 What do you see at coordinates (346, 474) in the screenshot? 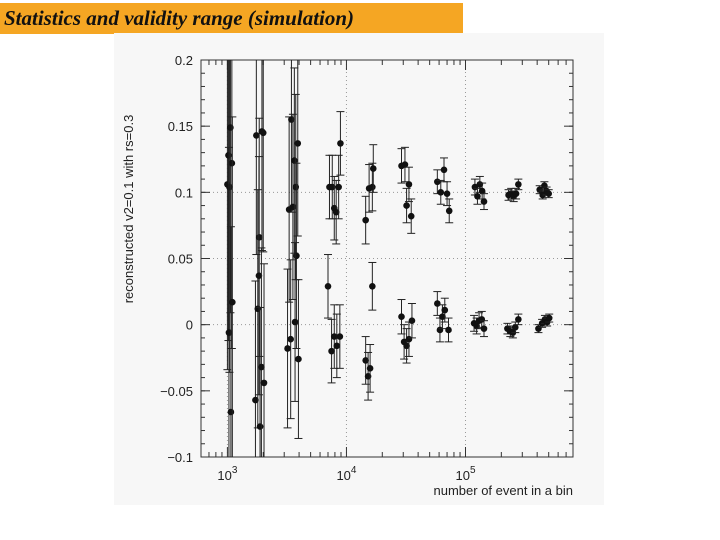
I see `x-tick-label: 10⁴` at bounding box center [346, 474].